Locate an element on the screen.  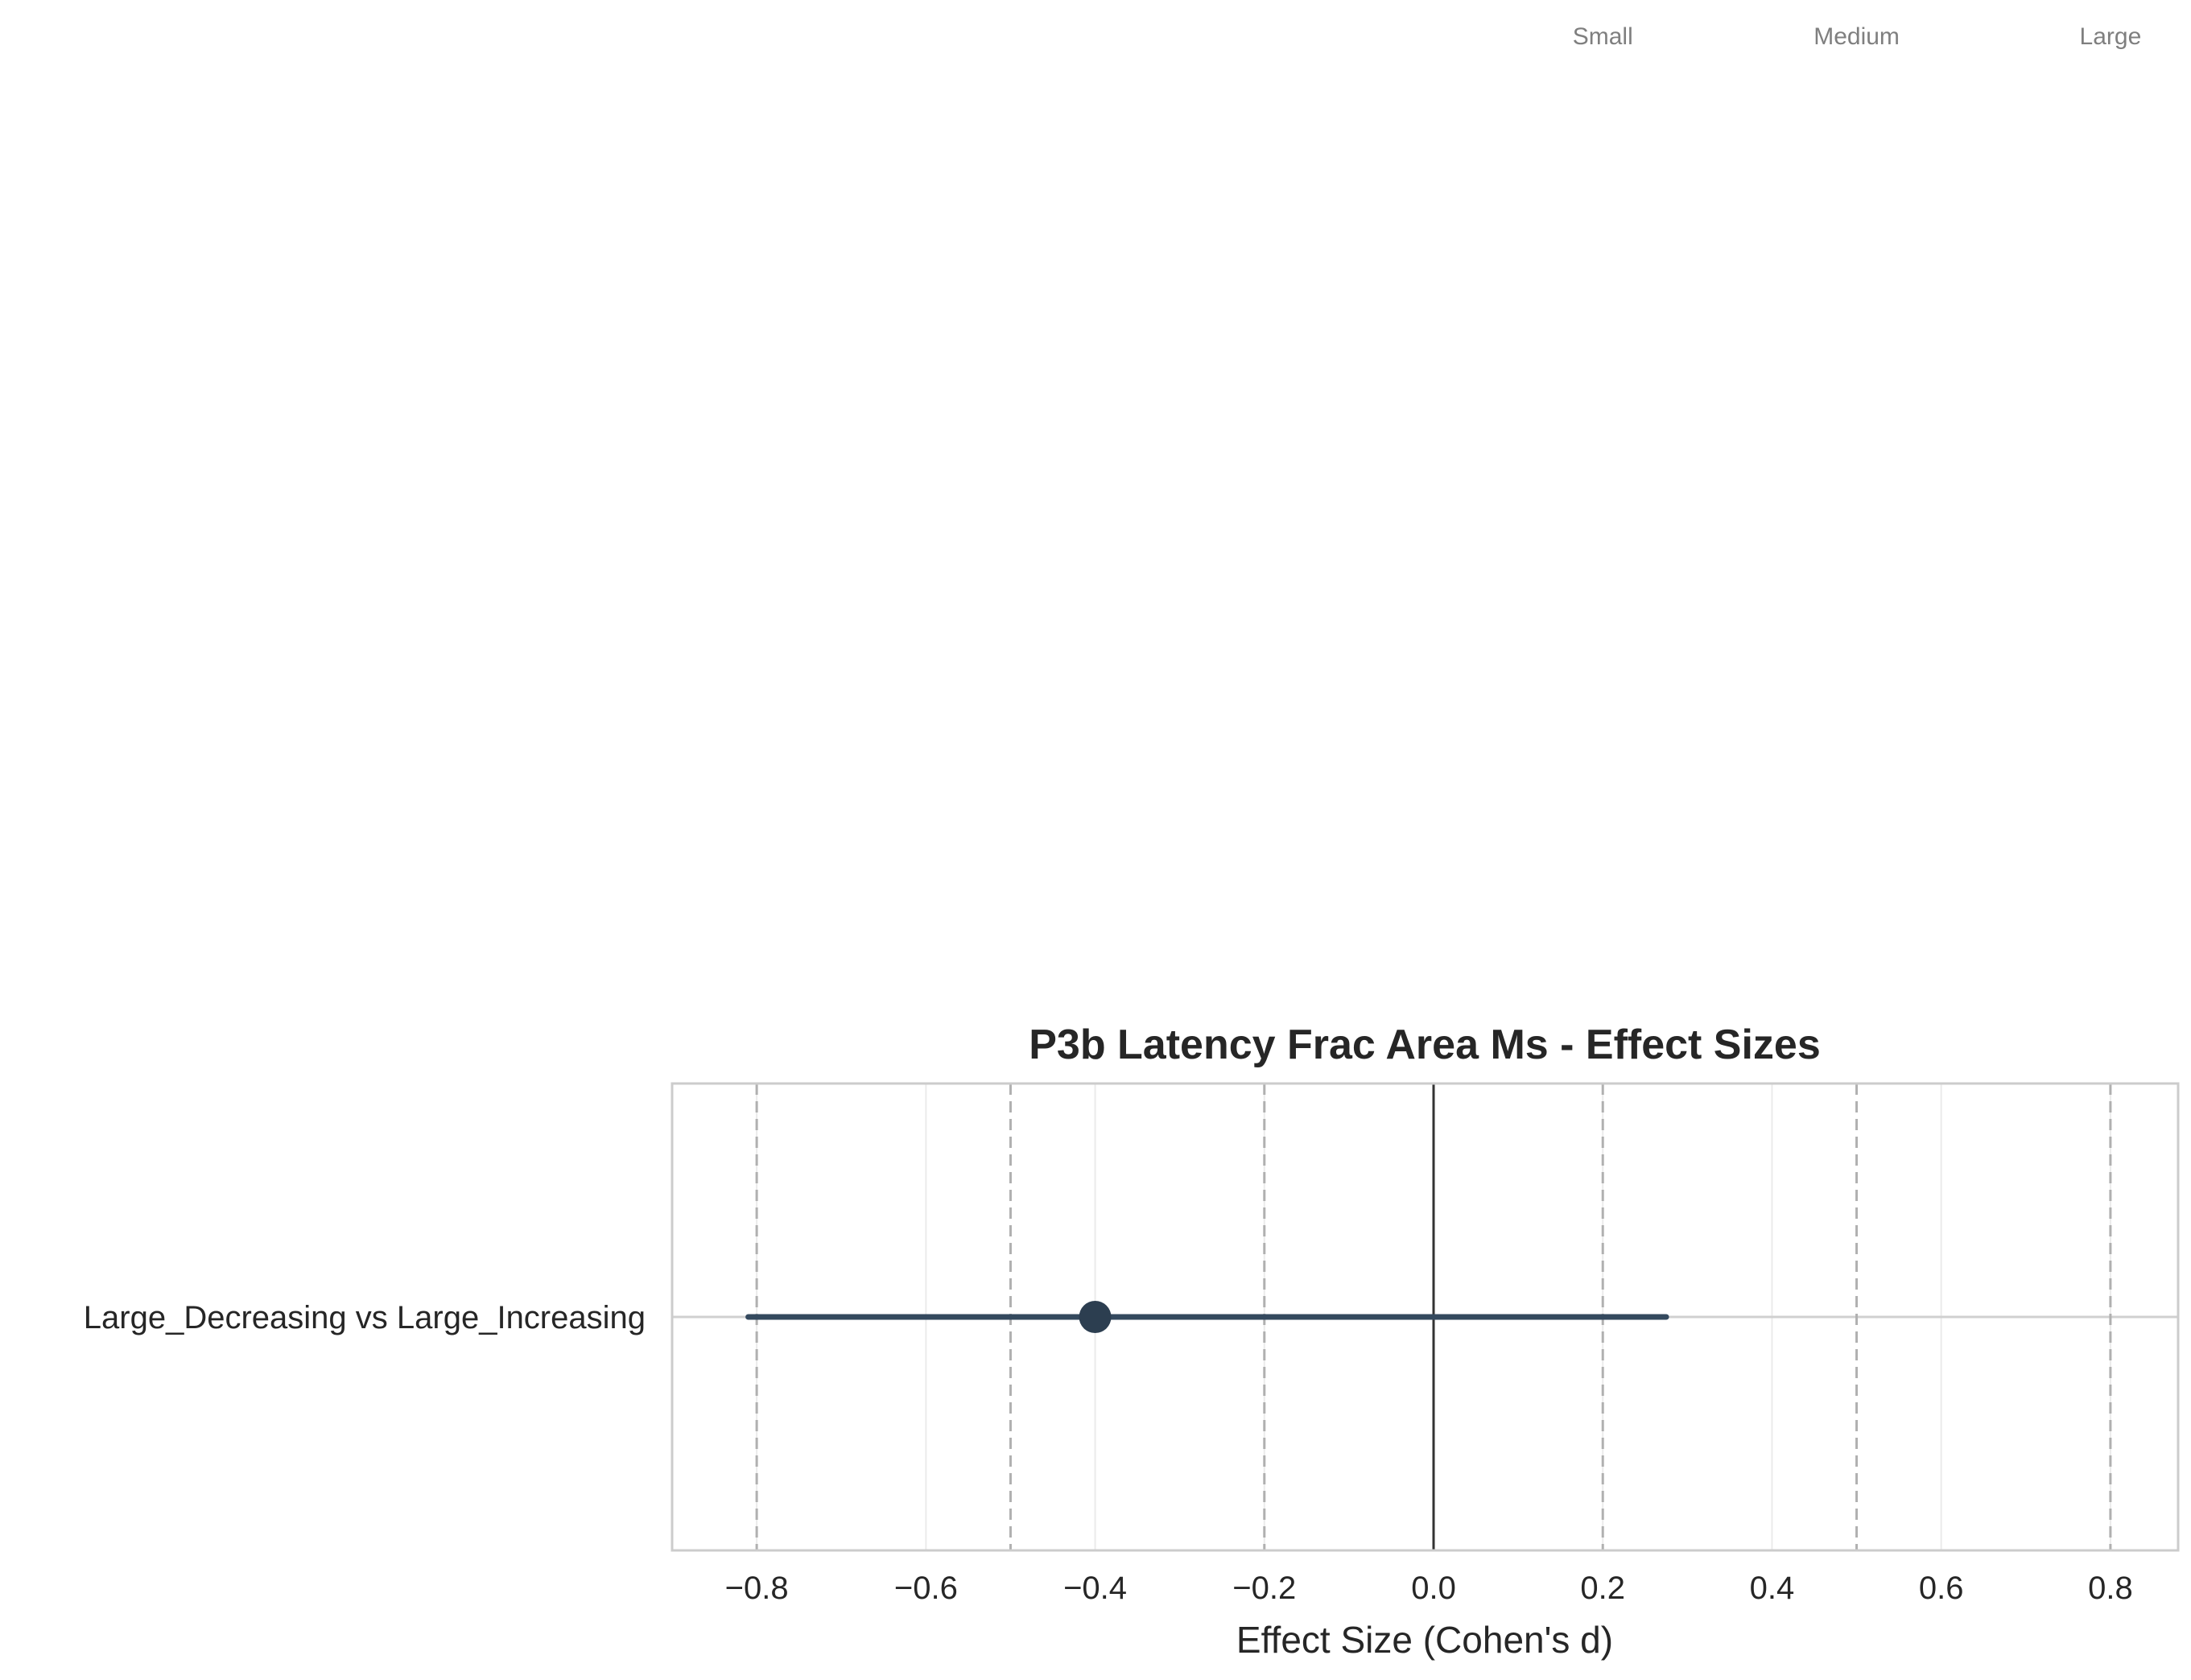
y-tick-labels: Large_Decreasing vs Large_Increasing is located at coordinates (365, 1317).